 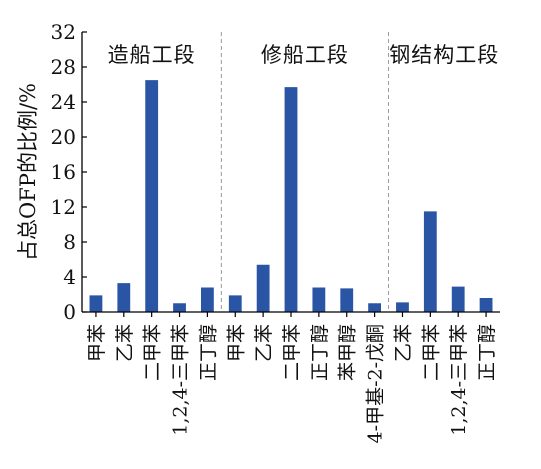 I want to click on y-tick-label: 32, so click(x=63, y=32).